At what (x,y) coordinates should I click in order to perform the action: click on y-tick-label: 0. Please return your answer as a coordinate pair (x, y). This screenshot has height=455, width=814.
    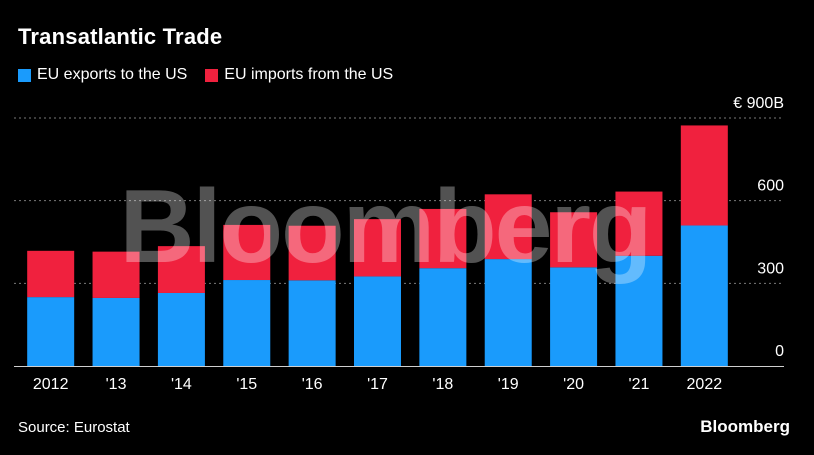
    Looking at the image, I should click on (779, 351).